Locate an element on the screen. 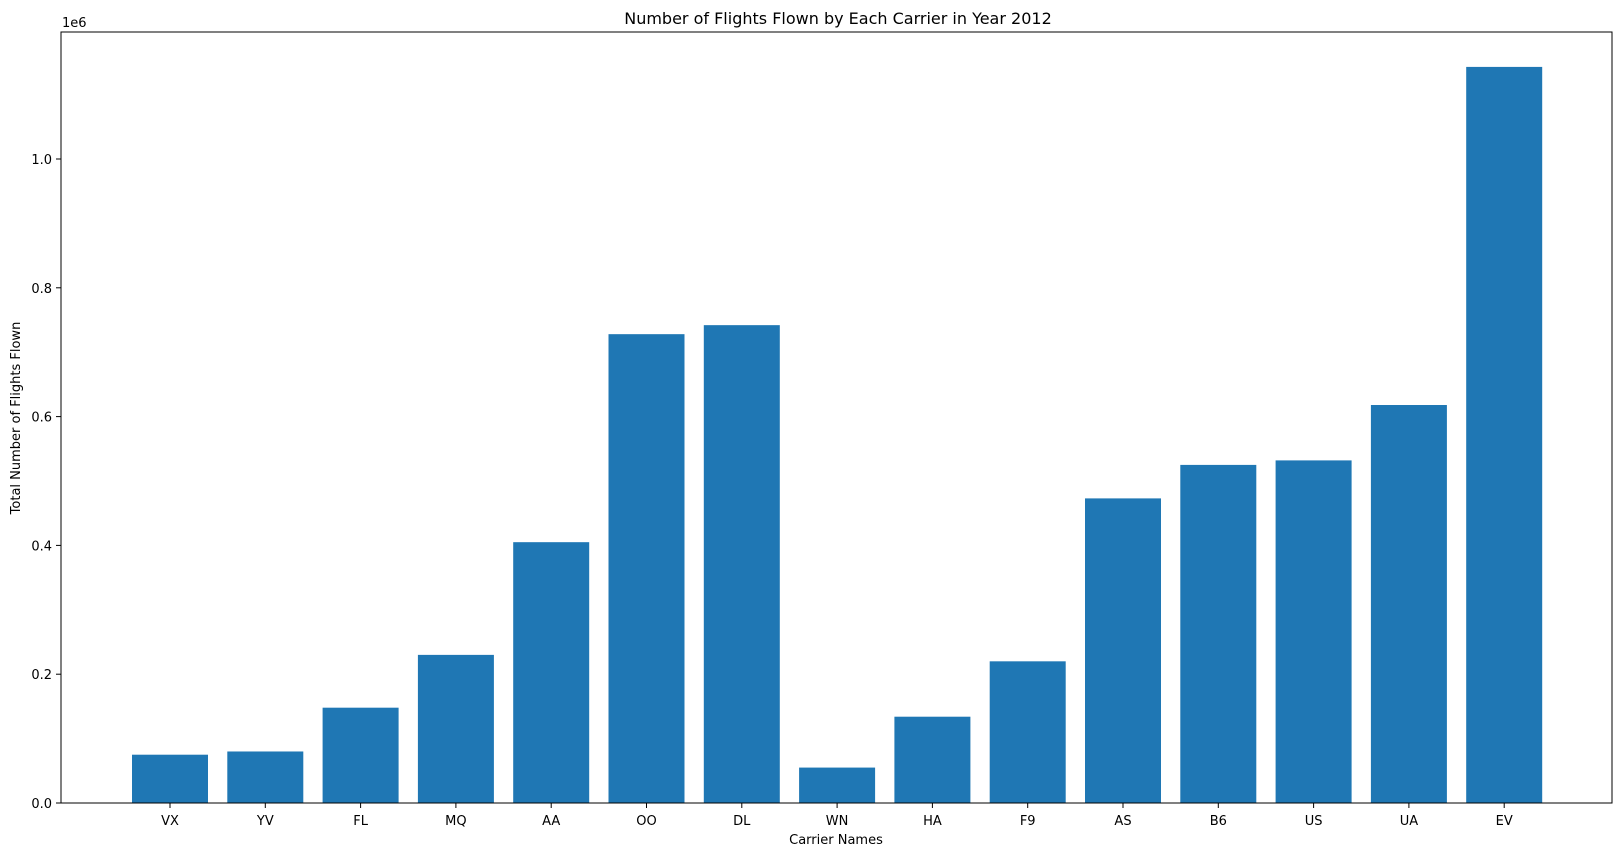 The width and height of the screenshot is (1621, 855). bar-fl is located at coordinates (360, 755).